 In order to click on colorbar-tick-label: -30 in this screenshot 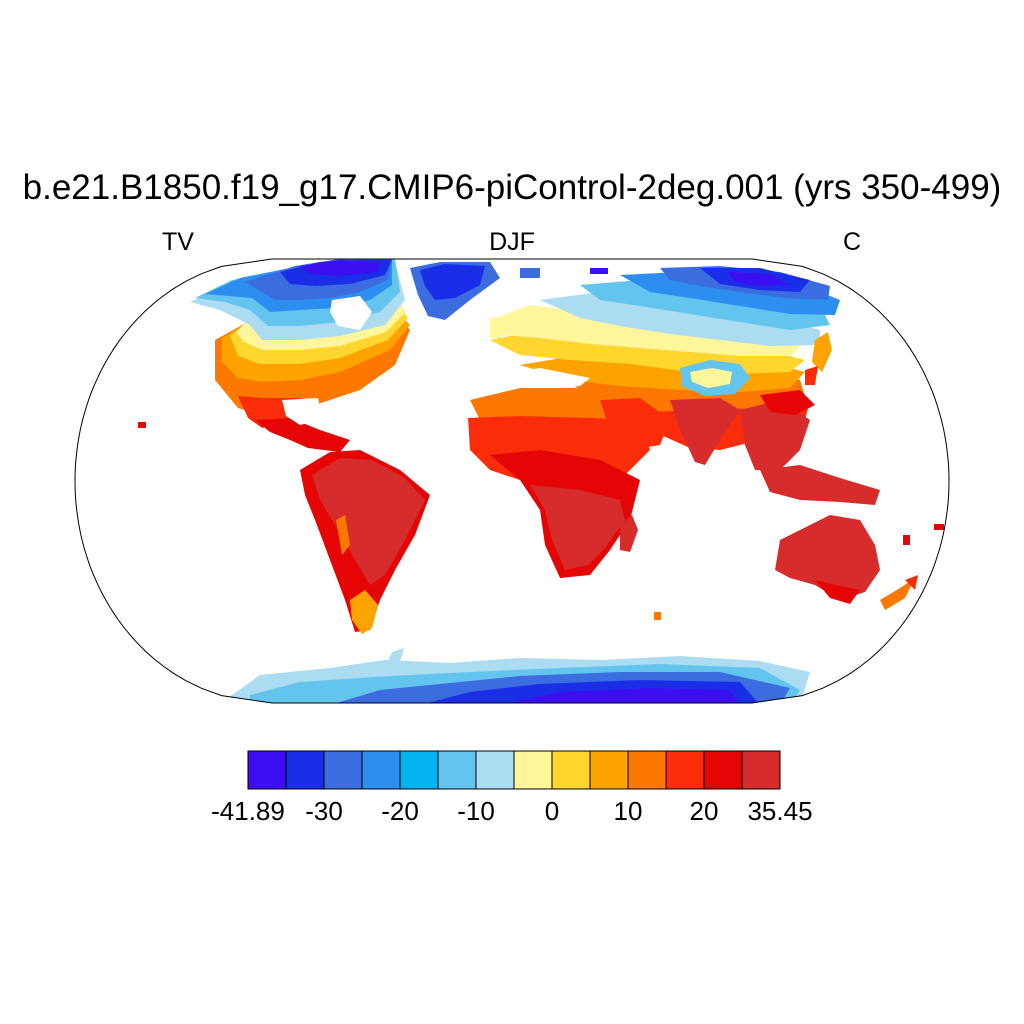, I will do `click(324, 811)`.